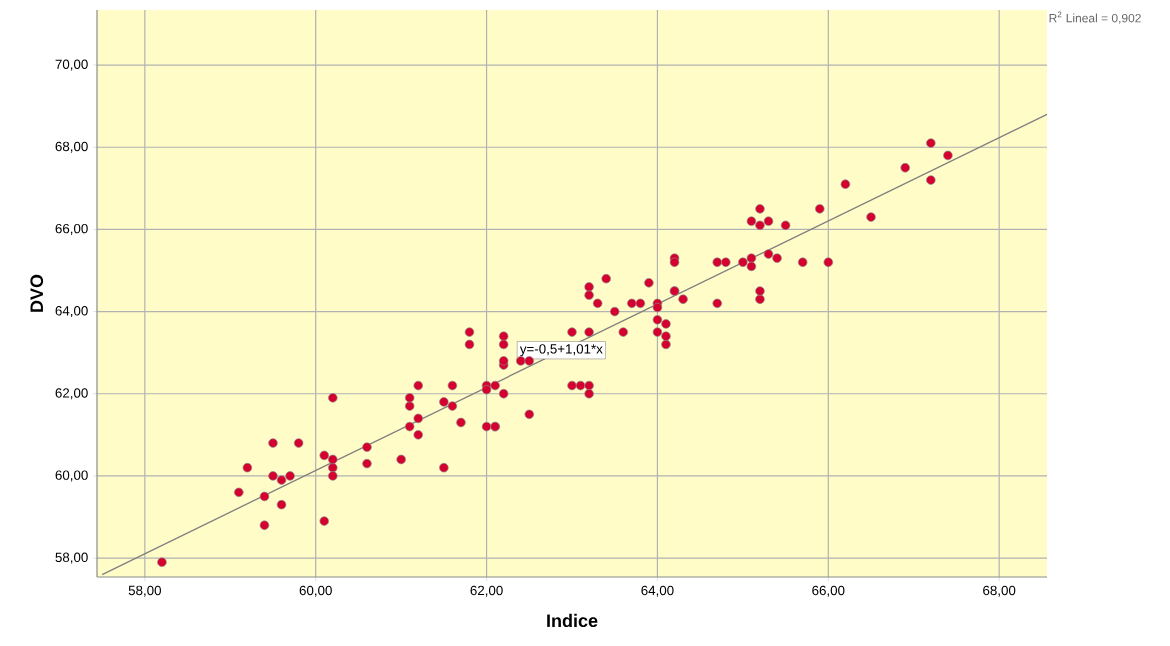  I want to click on x-tick-label: 58,00, so click(145, 591).